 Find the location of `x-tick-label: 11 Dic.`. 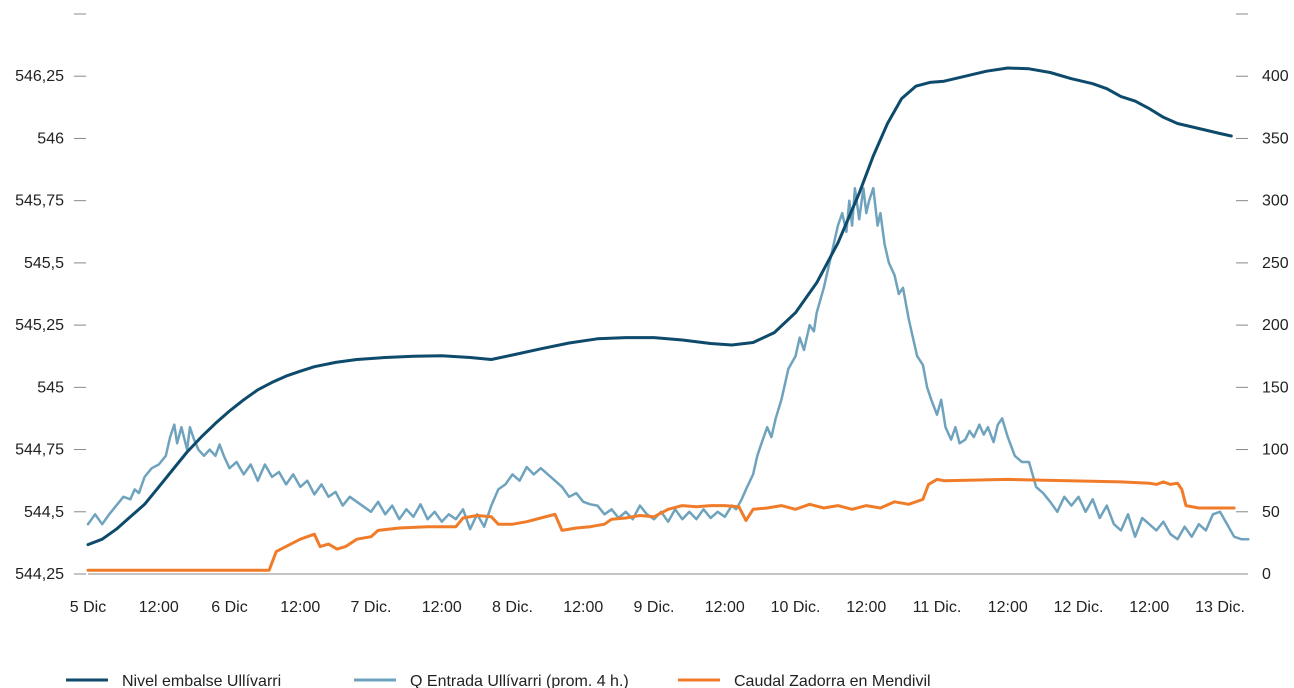

x-tick-label: 11 Dic. is located at coordinates (937, 607).